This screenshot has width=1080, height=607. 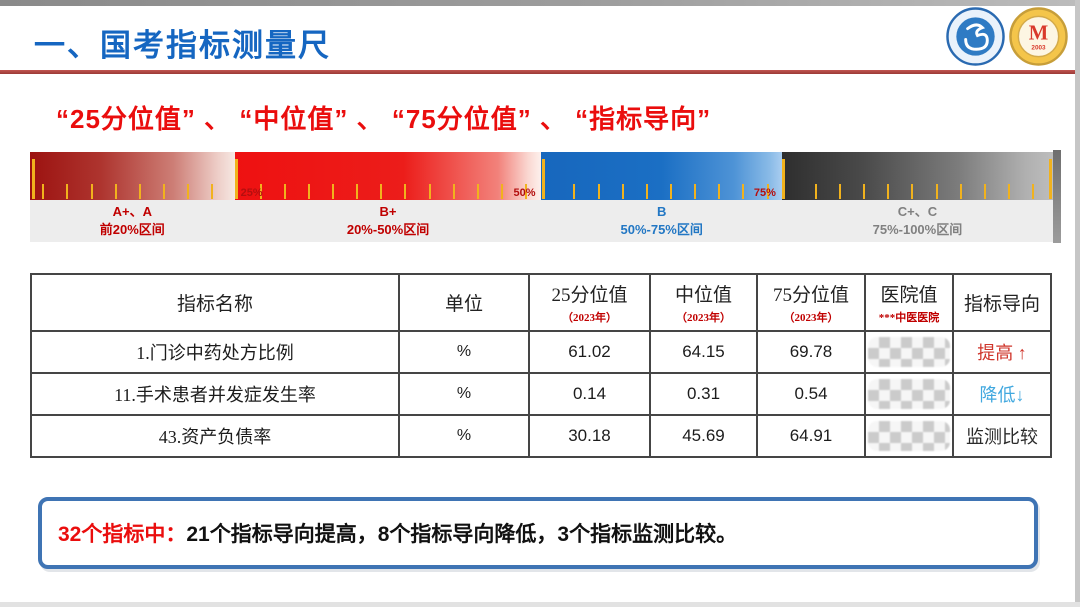 I want to click on ruler-segment-label: B 50%-75%区间, so click(x=661, y=220).